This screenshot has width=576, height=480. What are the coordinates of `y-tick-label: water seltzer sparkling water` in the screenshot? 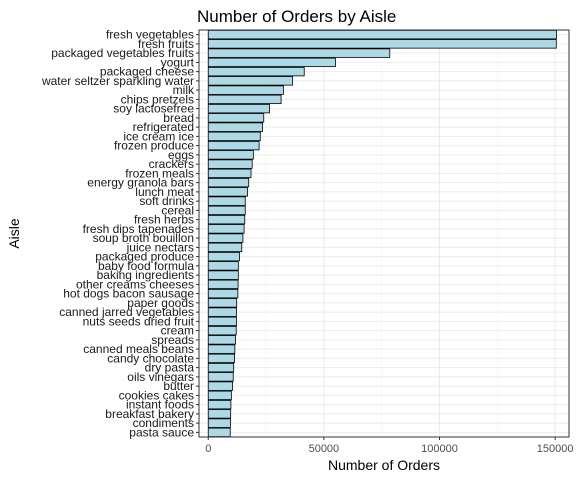 It's located at (117, 81).